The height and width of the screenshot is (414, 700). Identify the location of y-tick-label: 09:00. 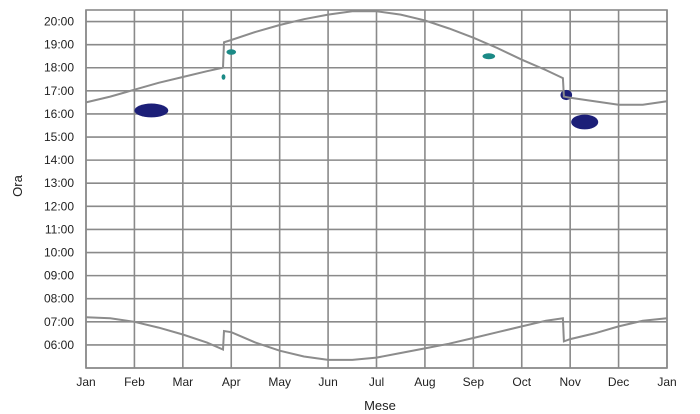
(59, 276).